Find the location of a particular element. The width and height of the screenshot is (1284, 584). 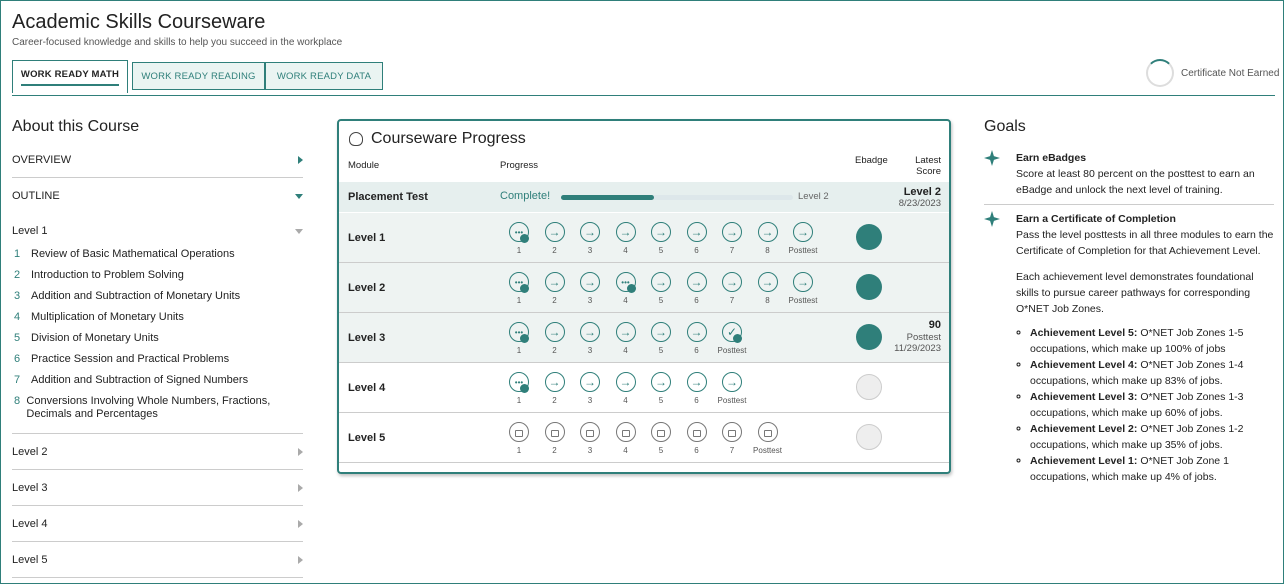

level-toggle: Level 4 is located at coordinates (157, 524).